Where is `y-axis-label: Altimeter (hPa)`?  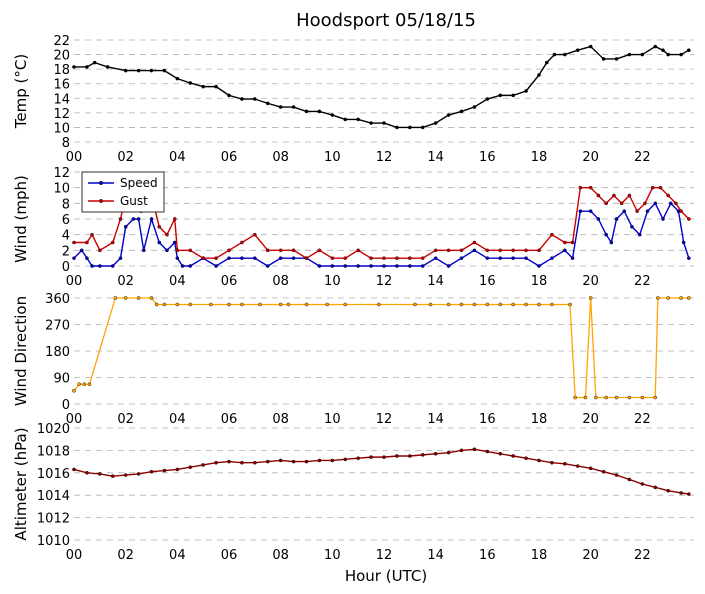 y-axis-label: Altimeter (hPa) is located at coordinates (21, 483).